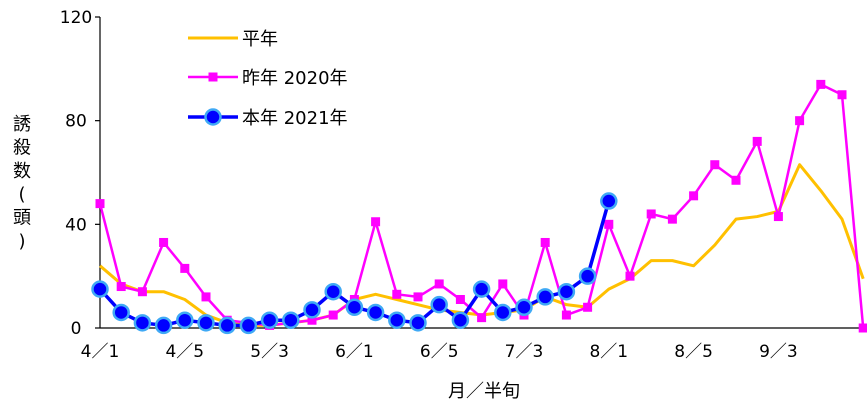 The width and height of the screenshot is (867, 419). I want to click on y-axis-label-text: 誘殺数(頭), so click(22, 183).